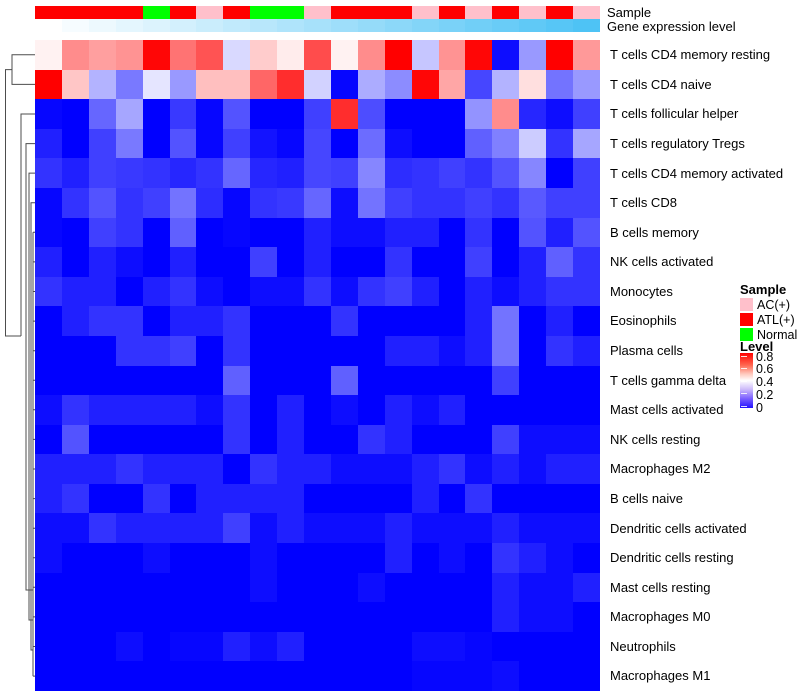  Describe the element at coordinates (744, 356) in the screenshot. I see `level-tick` at that location.